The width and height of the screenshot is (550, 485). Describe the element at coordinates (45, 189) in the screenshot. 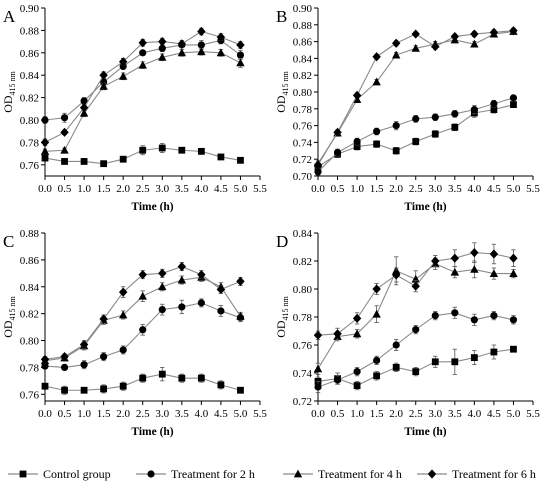

I see `x-tick-label: 0.0` at that location.